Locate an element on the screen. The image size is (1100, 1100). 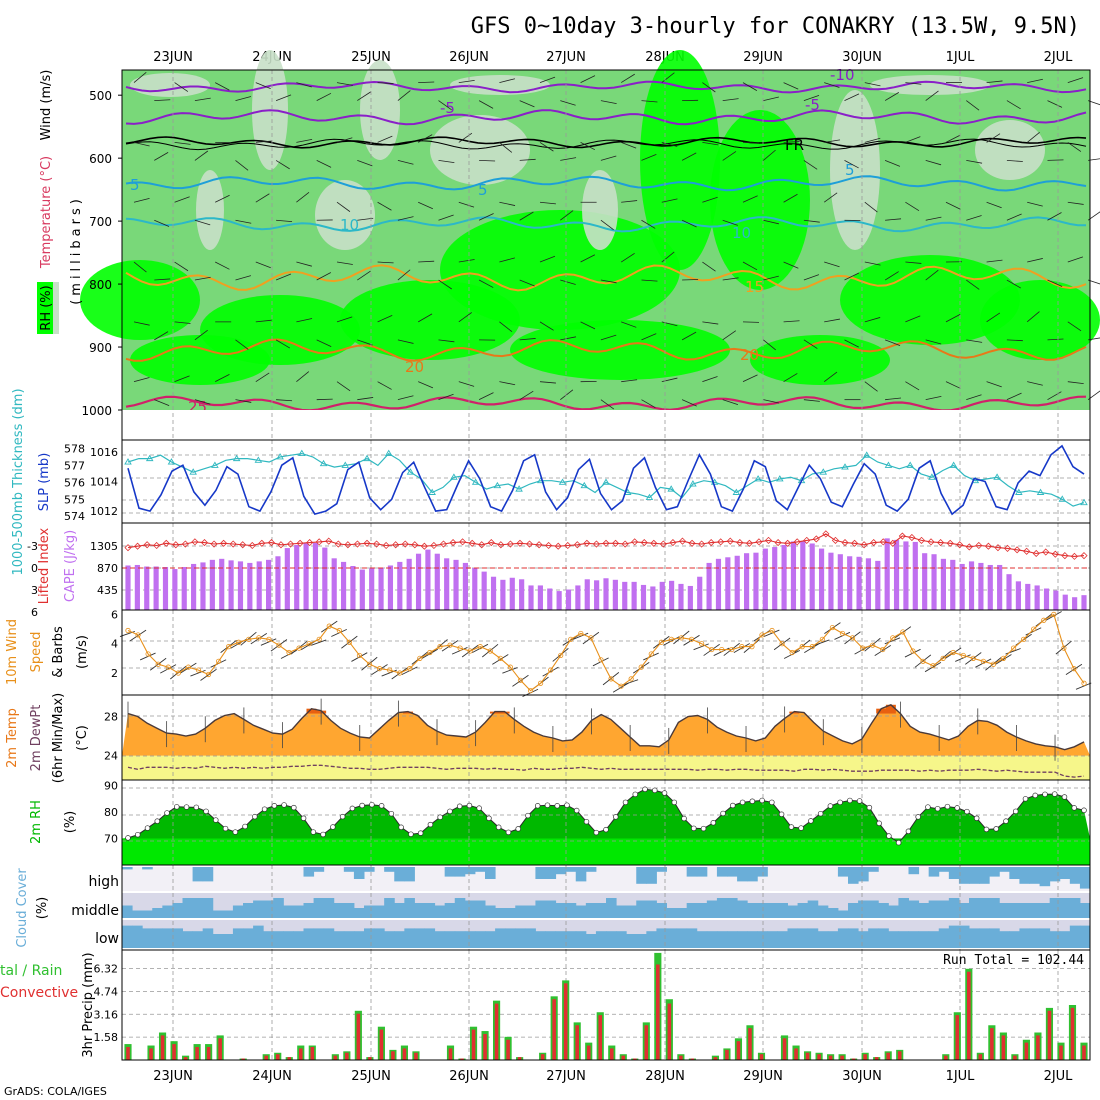
top-date-label: 23JUN is located at coordinates (173, 57).